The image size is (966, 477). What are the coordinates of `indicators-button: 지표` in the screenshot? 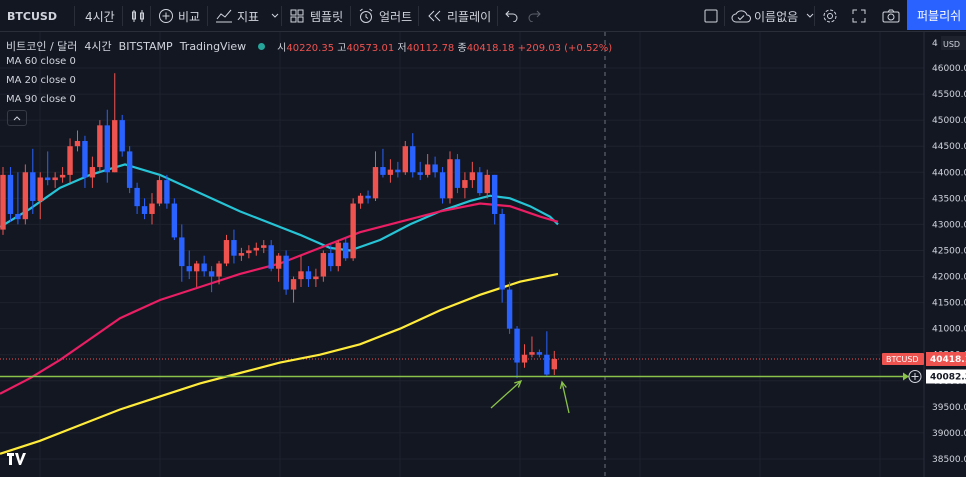 It's located at (247, 16).